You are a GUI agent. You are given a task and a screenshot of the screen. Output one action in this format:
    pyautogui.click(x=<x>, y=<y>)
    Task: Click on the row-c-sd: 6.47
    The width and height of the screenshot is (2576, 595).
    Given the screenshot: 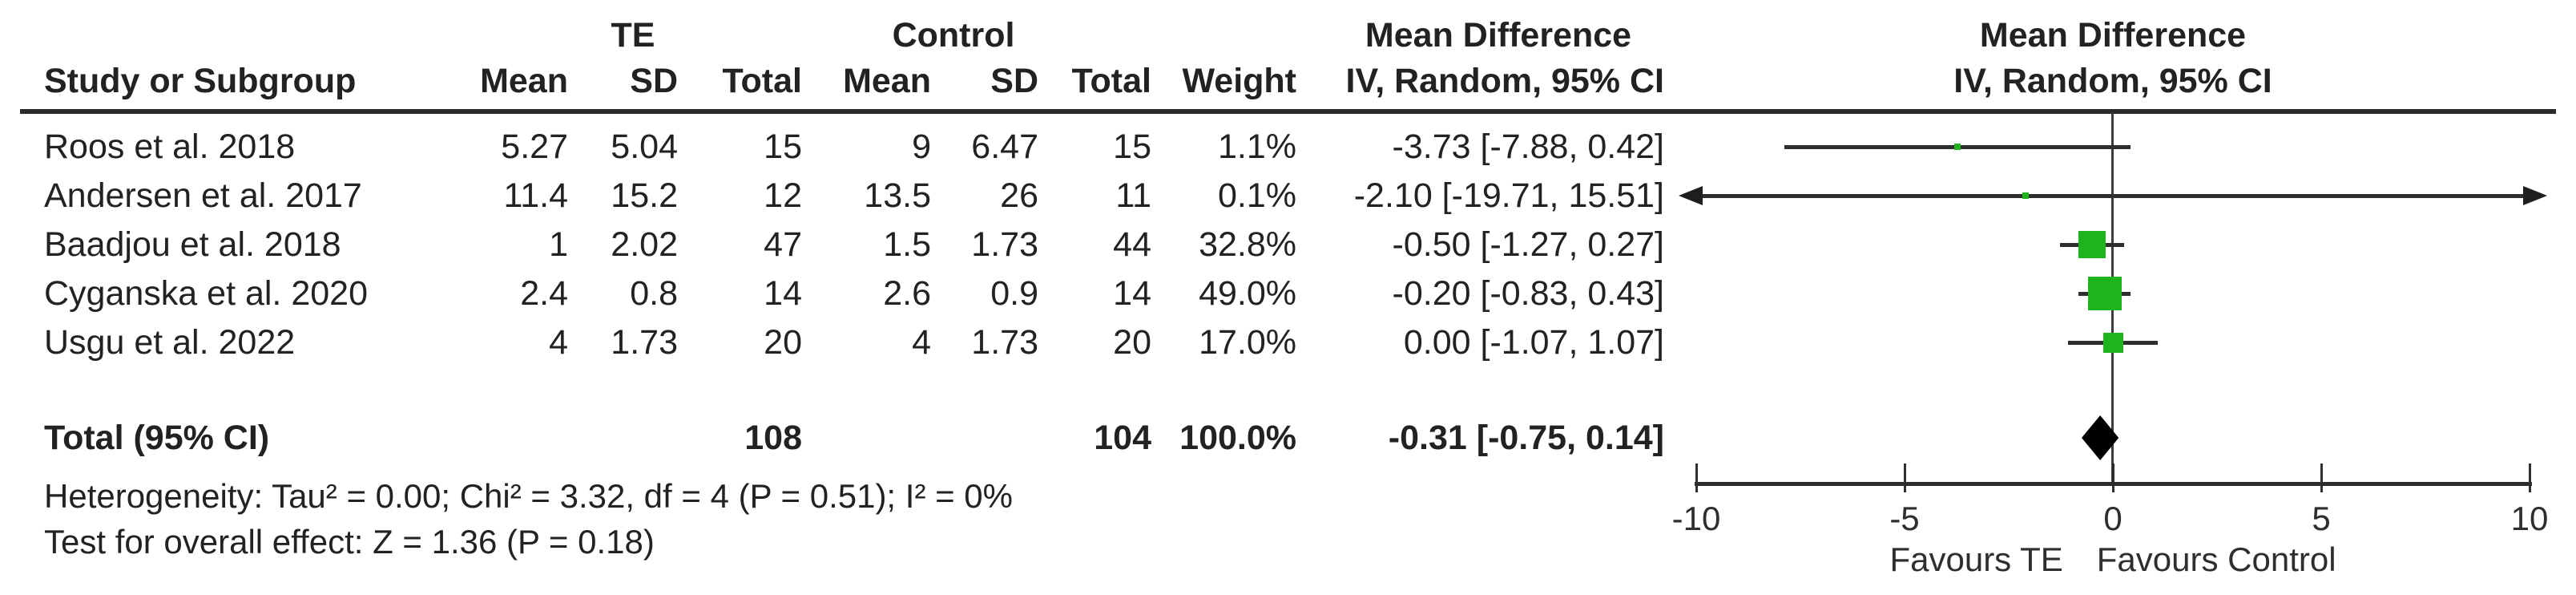 What is the action you would take?
    pyautogui.click(x=1004, y=147)
    